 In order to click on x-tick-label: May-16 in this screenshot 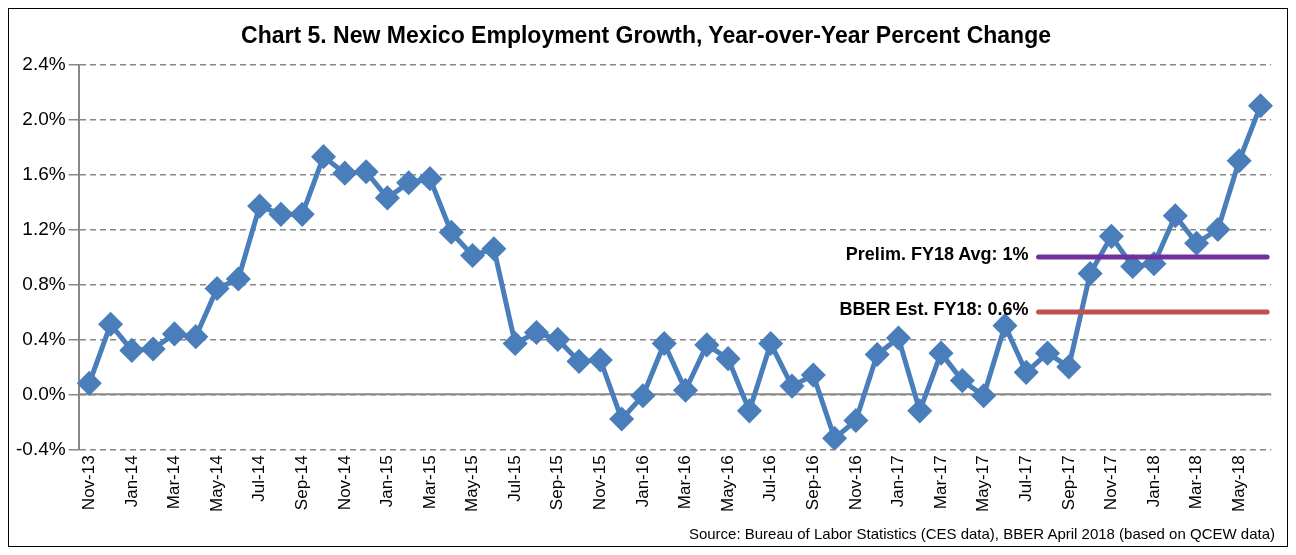, I will do `click(727, 483)`.